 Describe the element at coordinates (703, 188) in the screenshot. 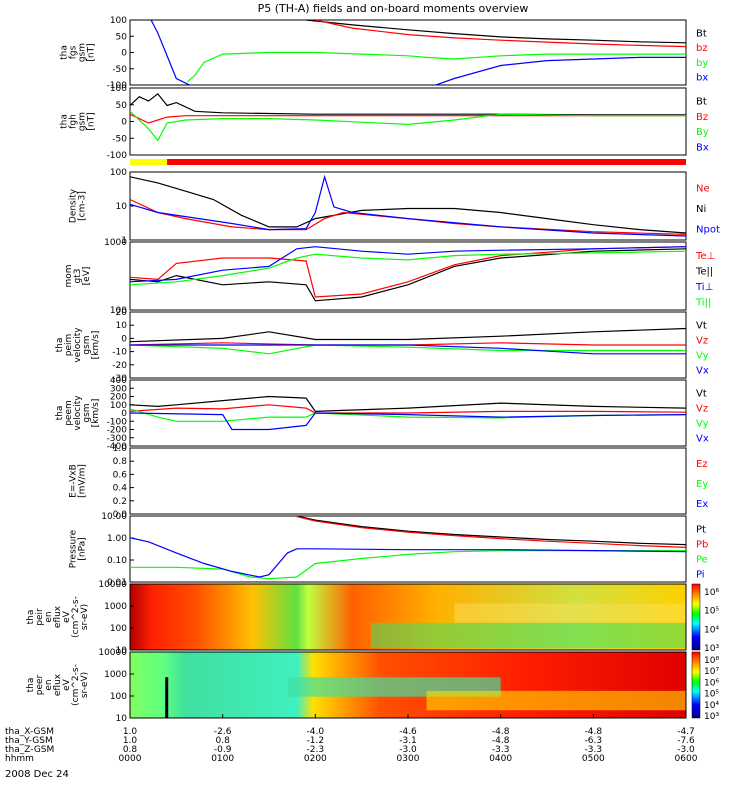

I see `legend-entry: Ne` at that location.